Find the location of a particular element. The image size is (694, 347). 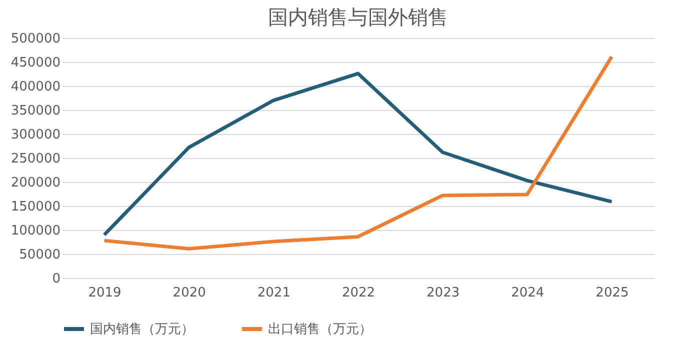

y-tick-label: 150000 is located at coordinates (35, 207).